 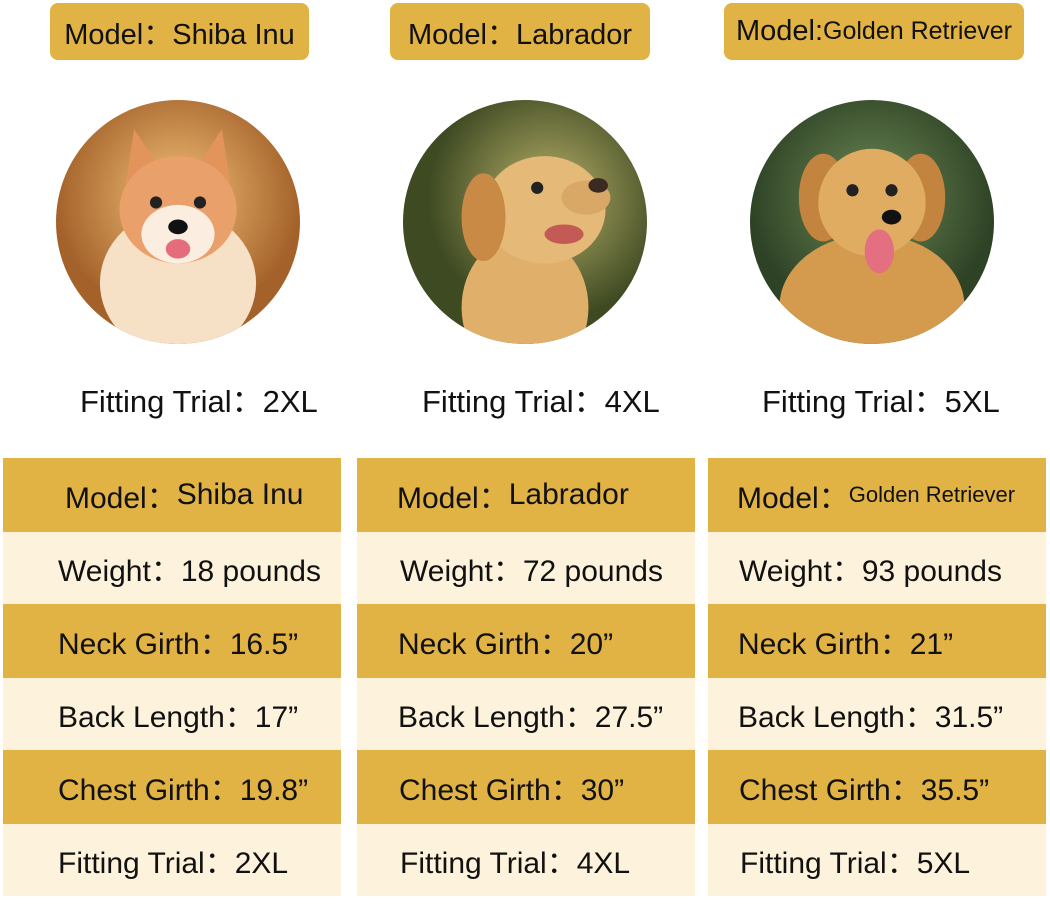 I want to click on table-row-back: Back Length：27.5”, so click(x=526, y=714).